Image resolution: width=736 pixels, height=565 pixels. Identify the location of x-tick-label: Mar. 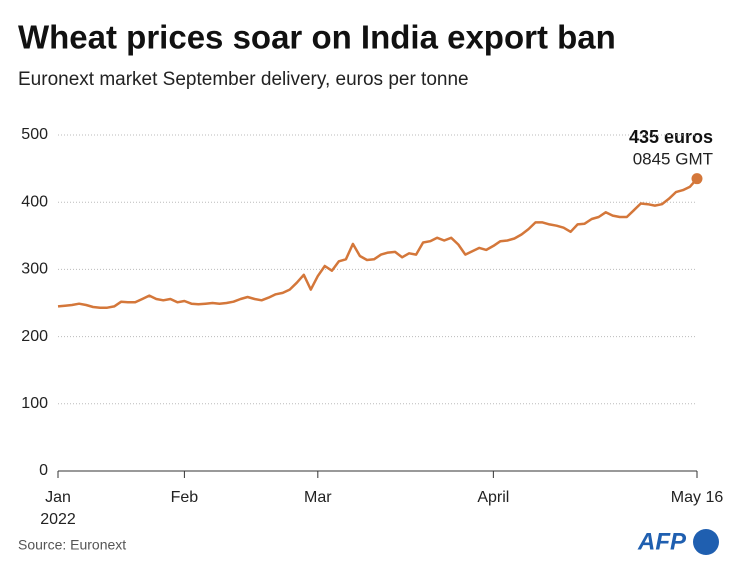
(318, 497).